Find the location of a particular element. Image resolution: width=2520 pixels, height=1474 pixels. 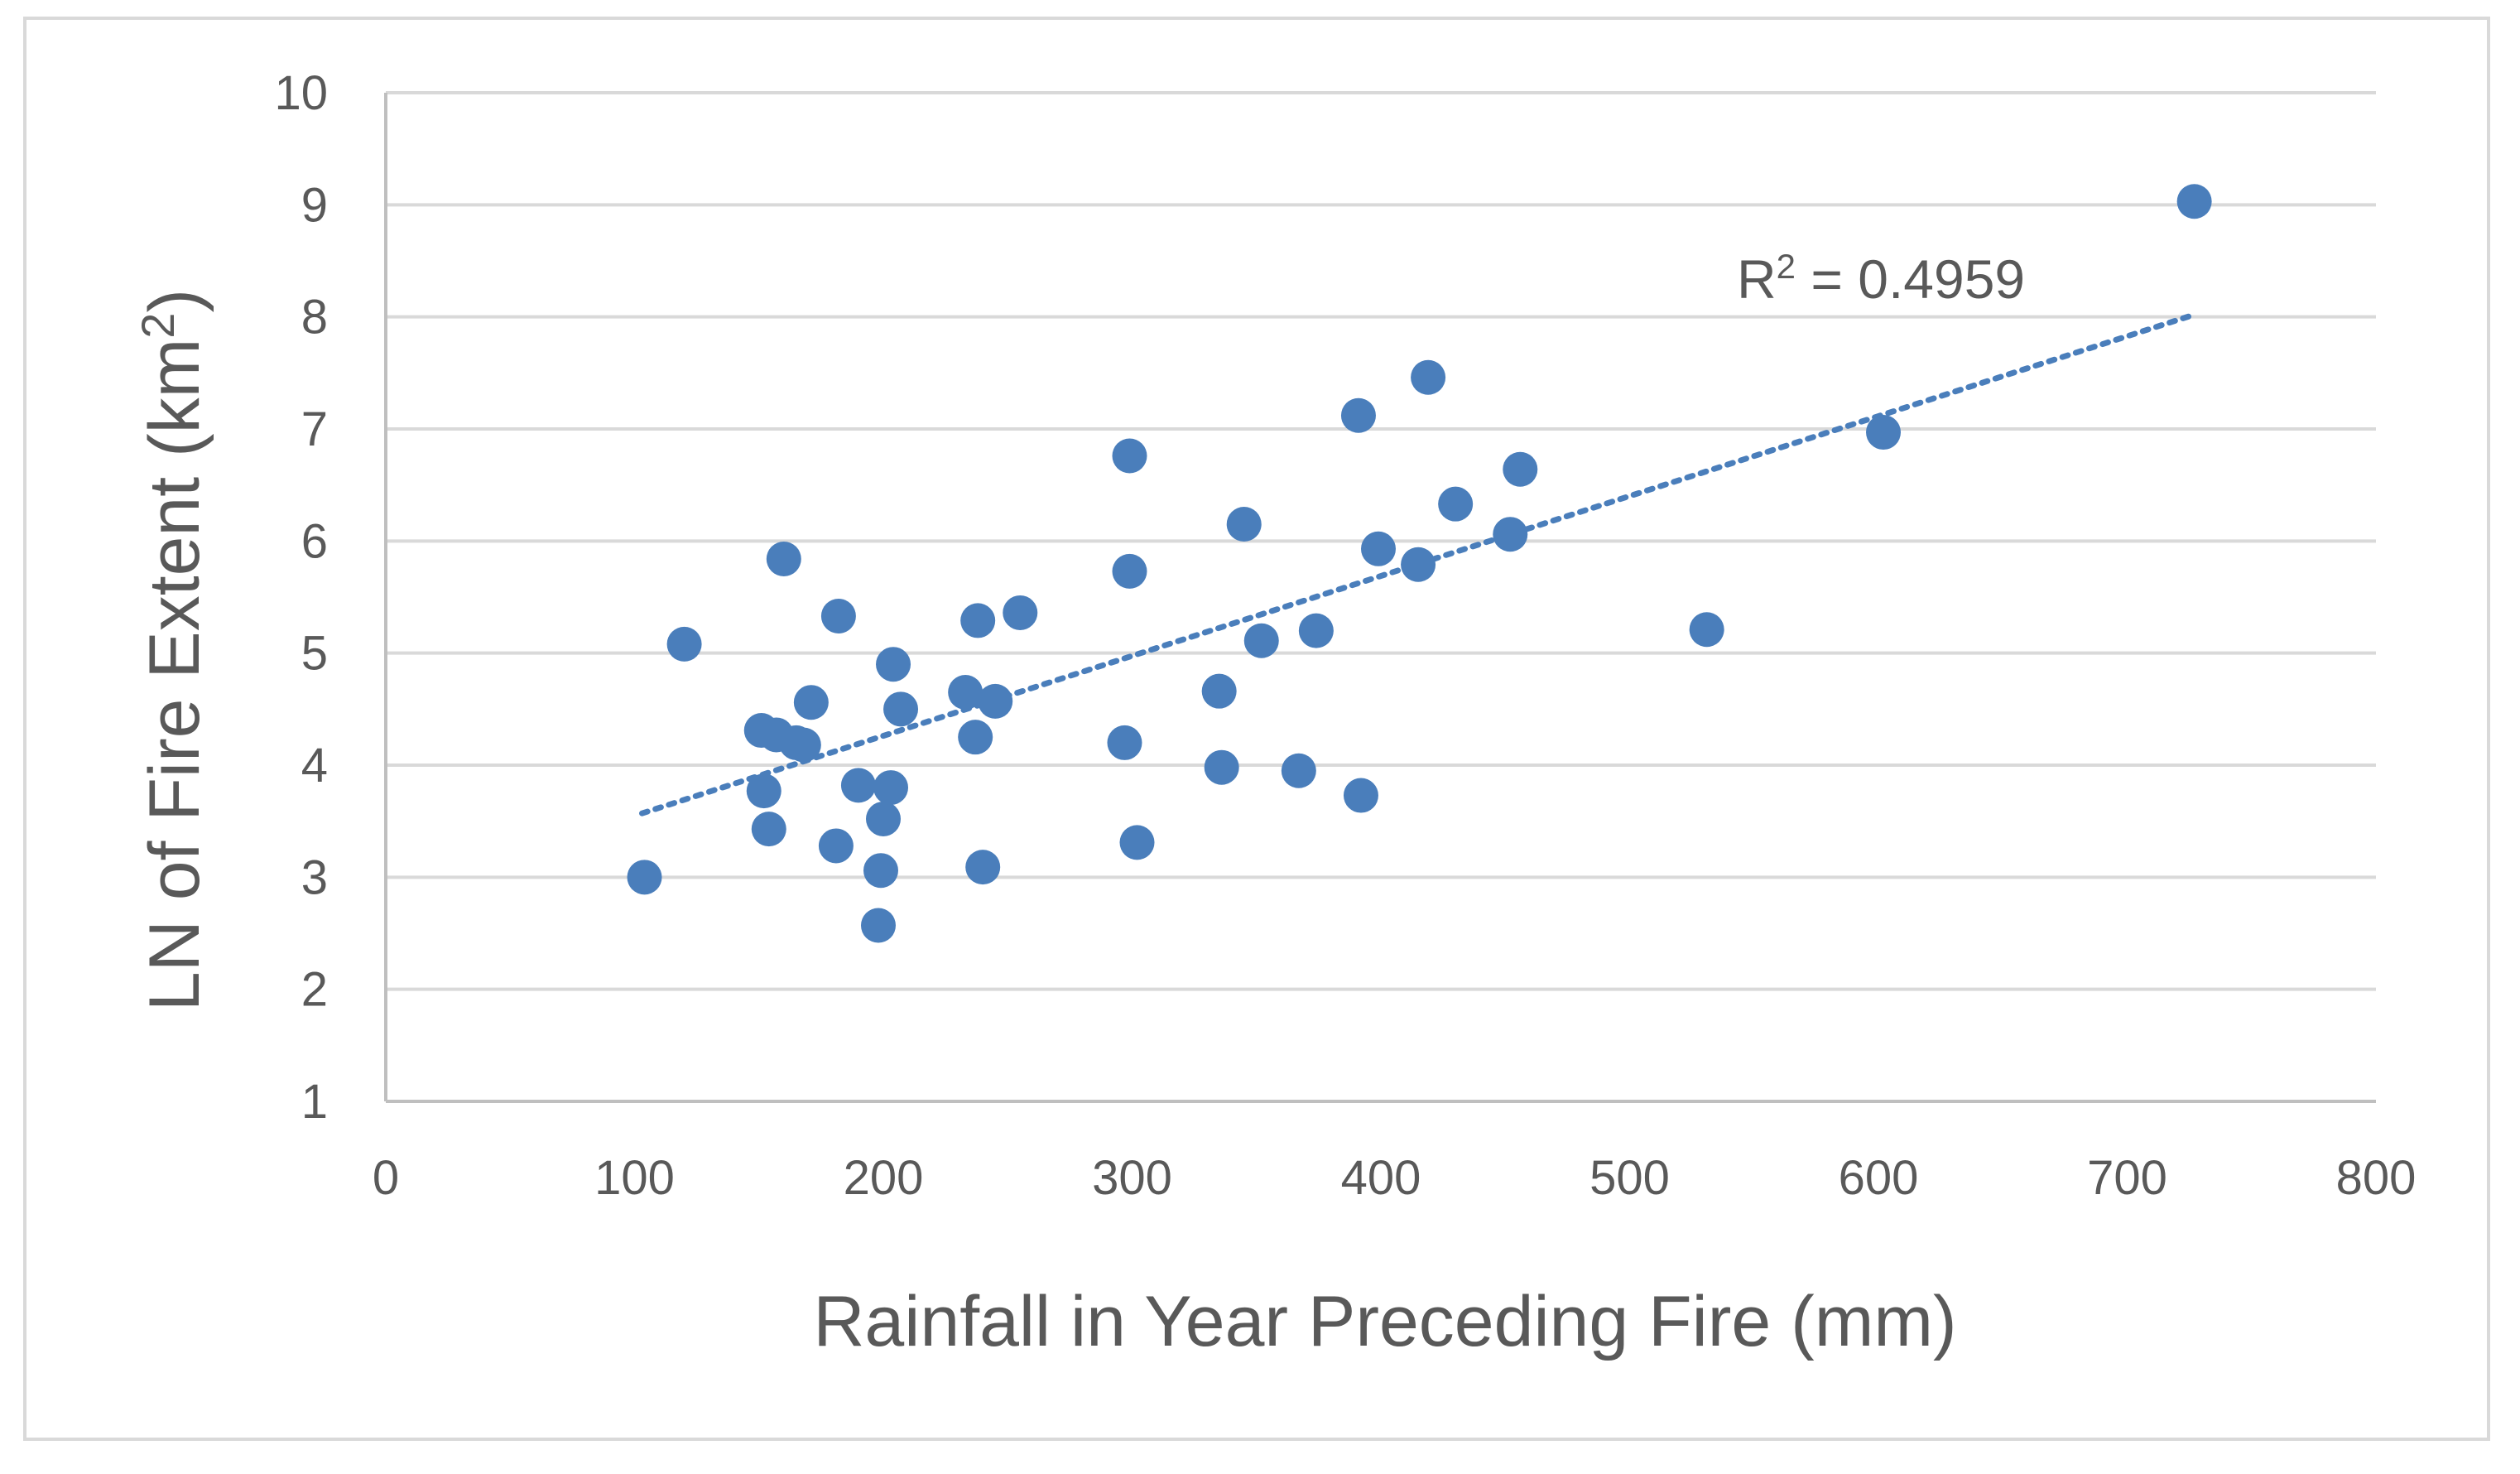

x-tick-label-500: 500 is located at coordinates (1629, 1178).